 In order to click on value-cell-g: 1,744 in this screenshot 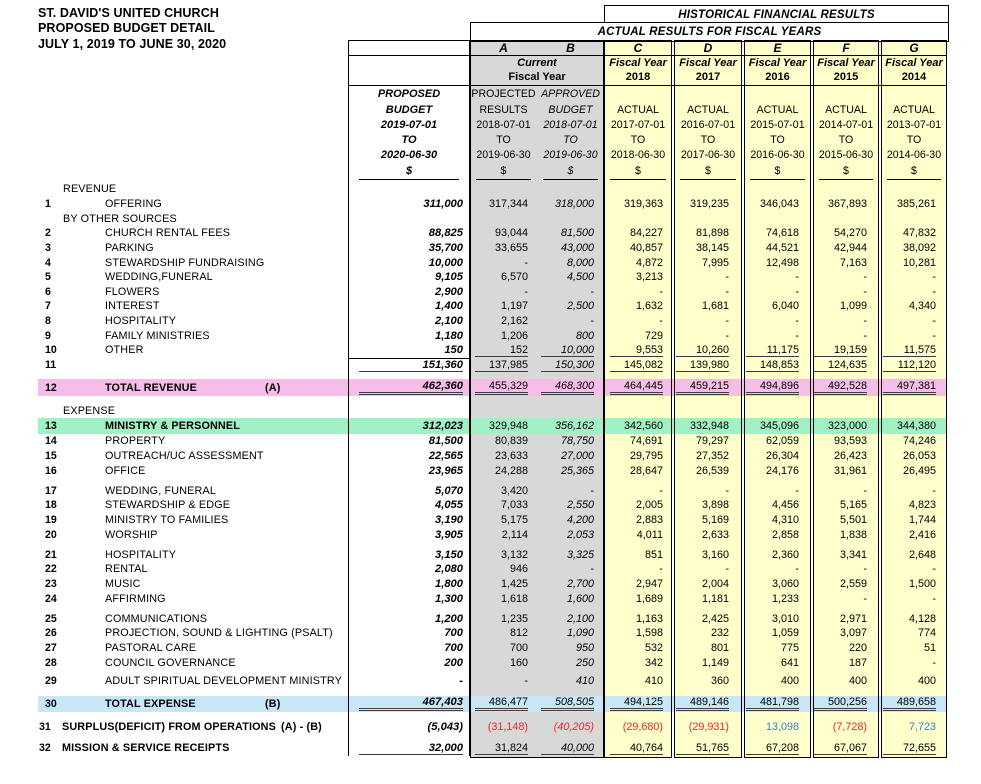, I will do `click(913, 520)`.